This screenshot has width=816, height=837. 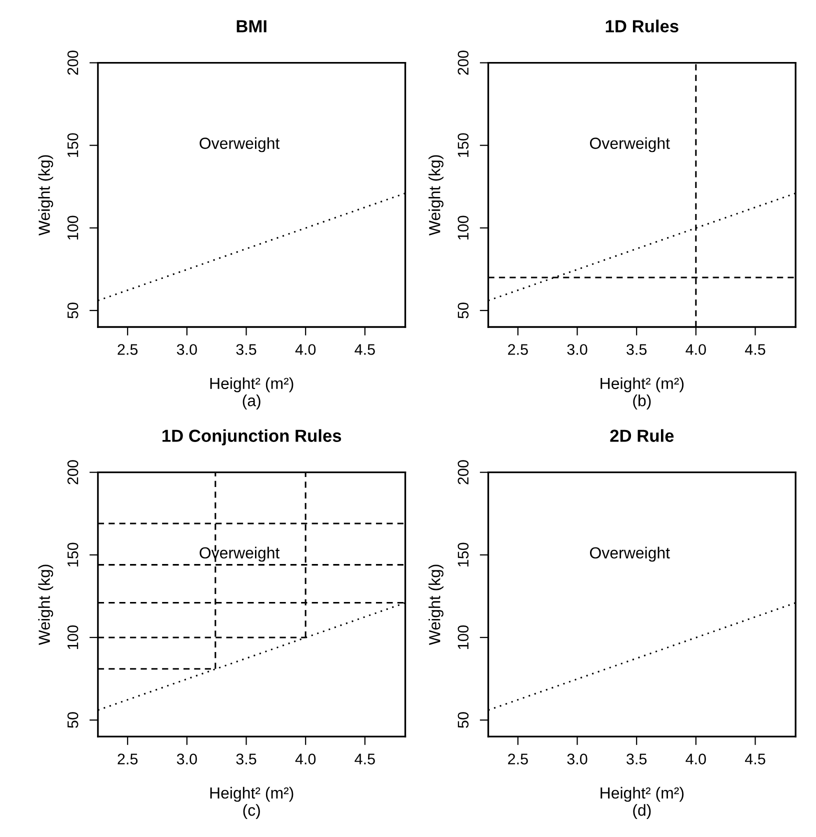 What do you see at coordinates (251, 811) in the screenshot?
I see `text: (c)` at bounding box center [251, 811].